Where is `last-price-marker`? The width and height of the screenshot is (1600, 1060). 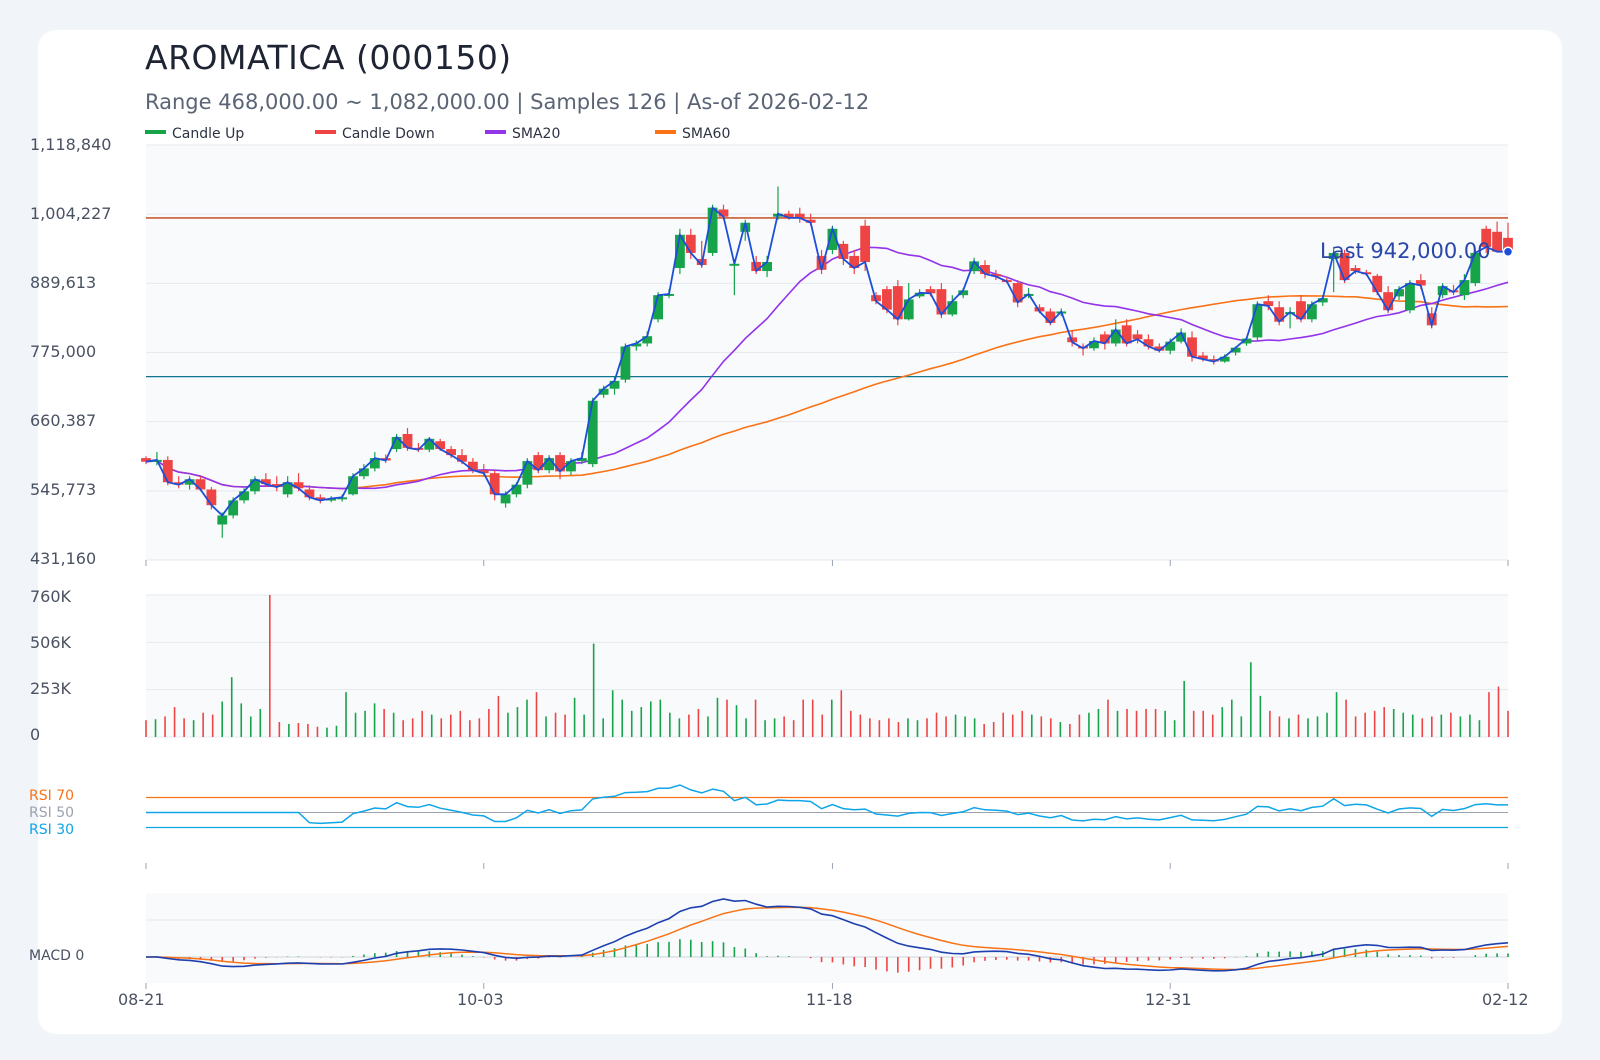
last-price-marker is located at coordinates (1508, 251).